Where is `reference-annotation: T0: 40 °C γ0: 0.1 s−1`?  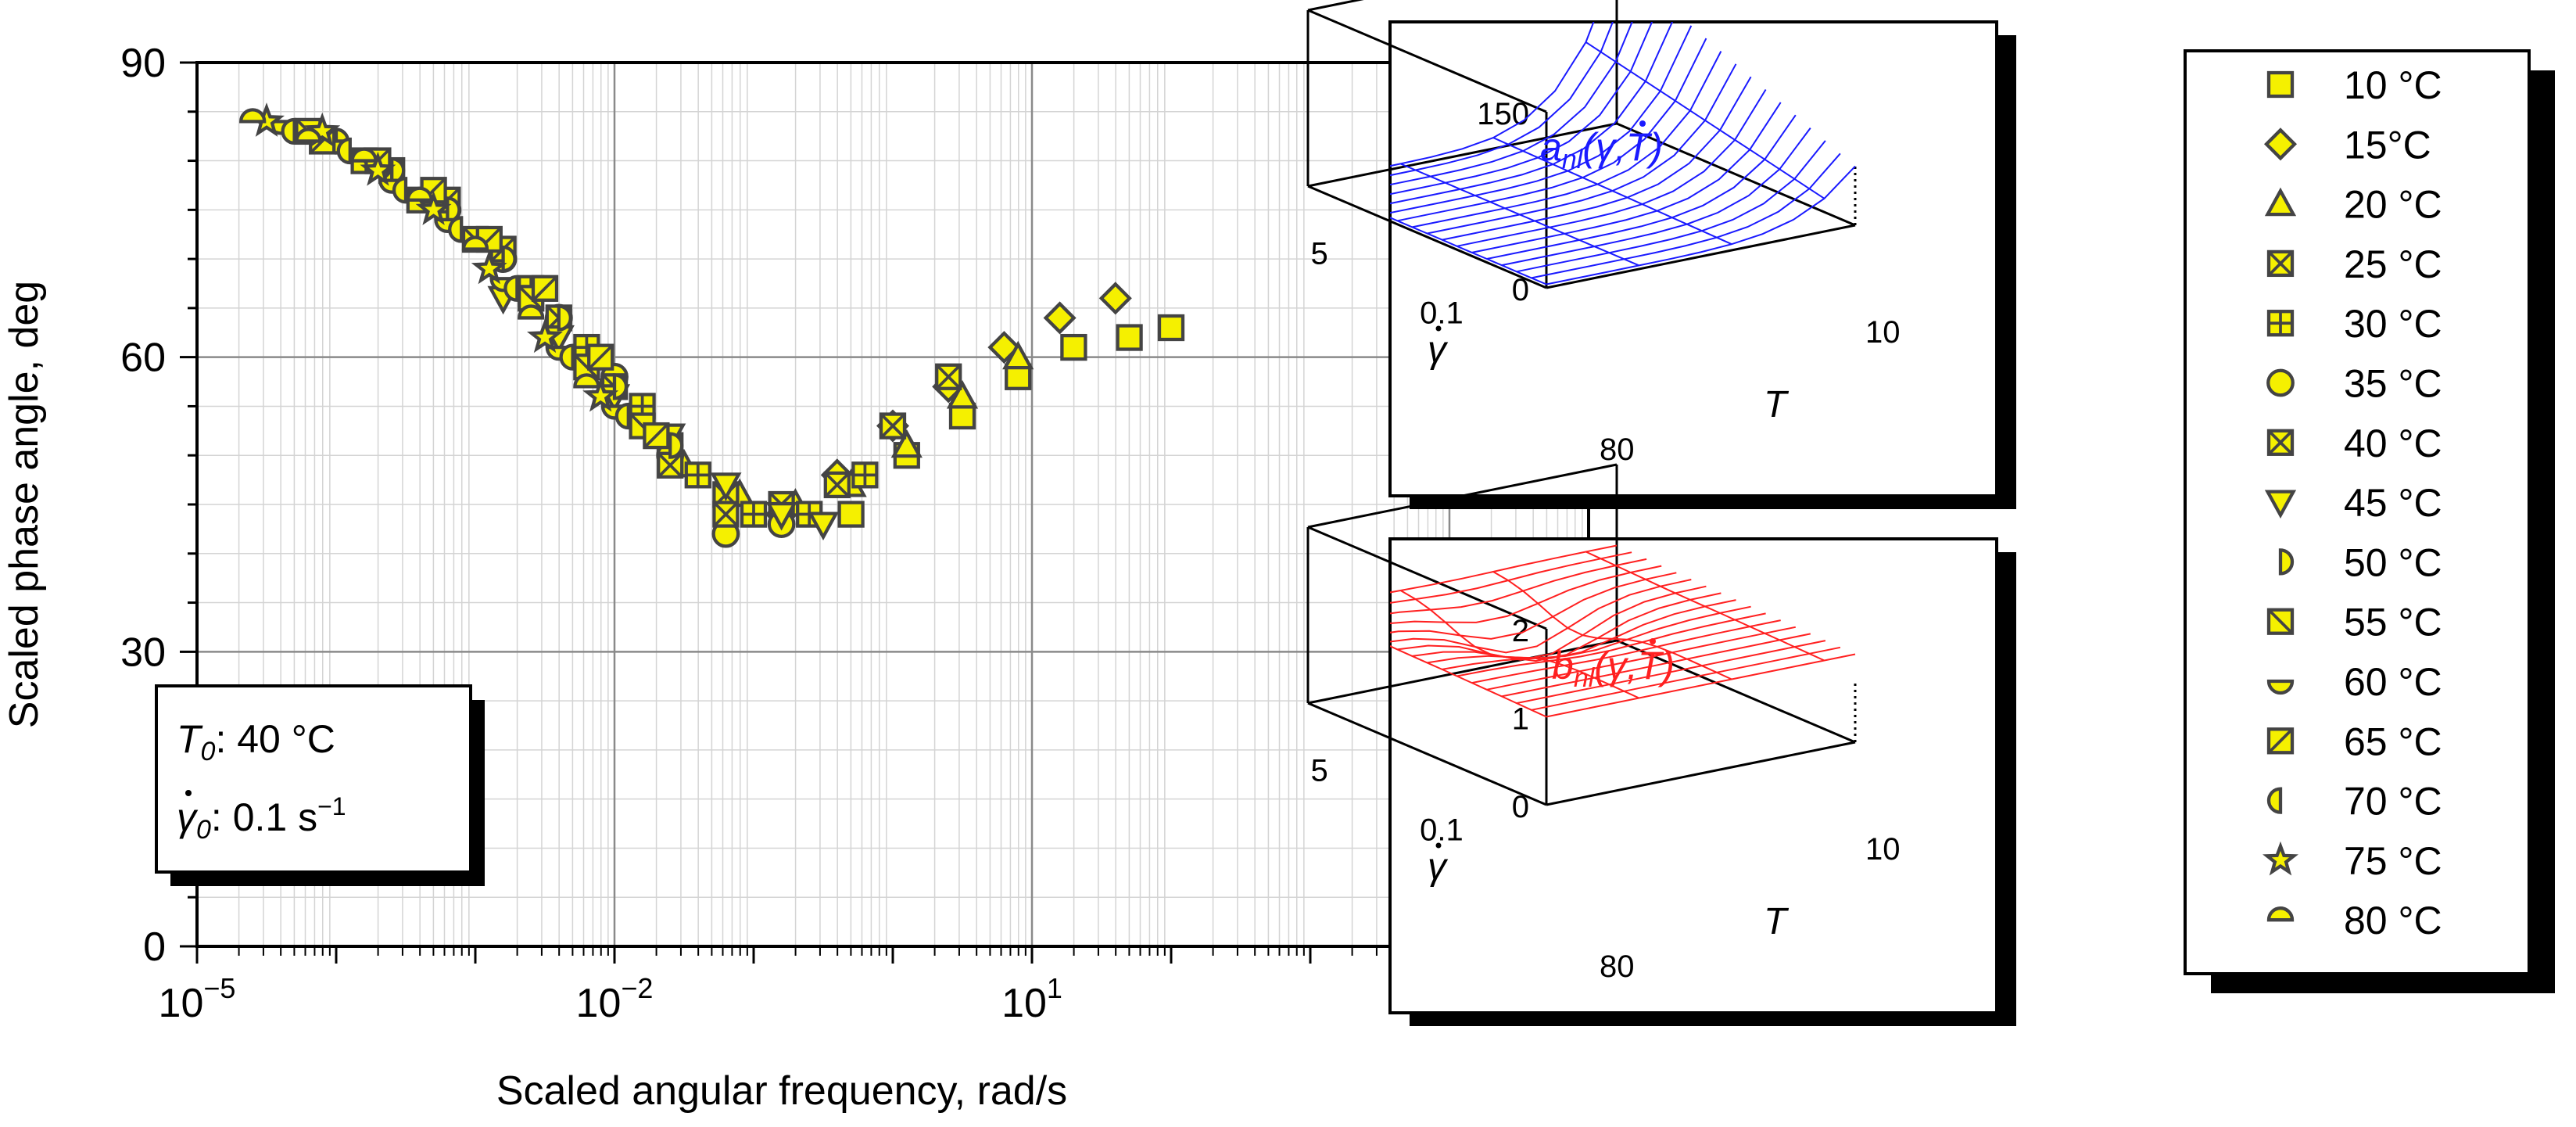 reference-annotation: T0: 40 °C γ0: 0.1 s−1 is located at coordinates (320, 785).